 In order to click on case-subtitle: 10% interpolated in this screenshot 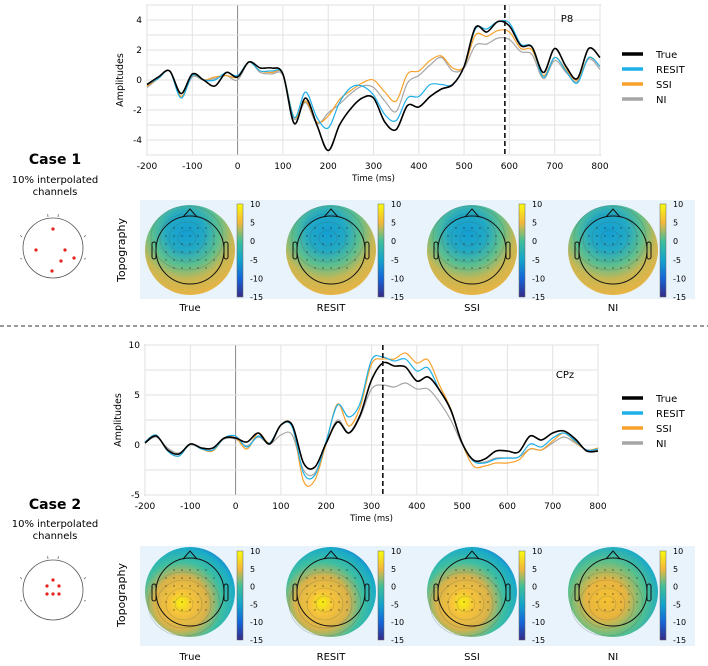, I will do `click(55, 180)`.